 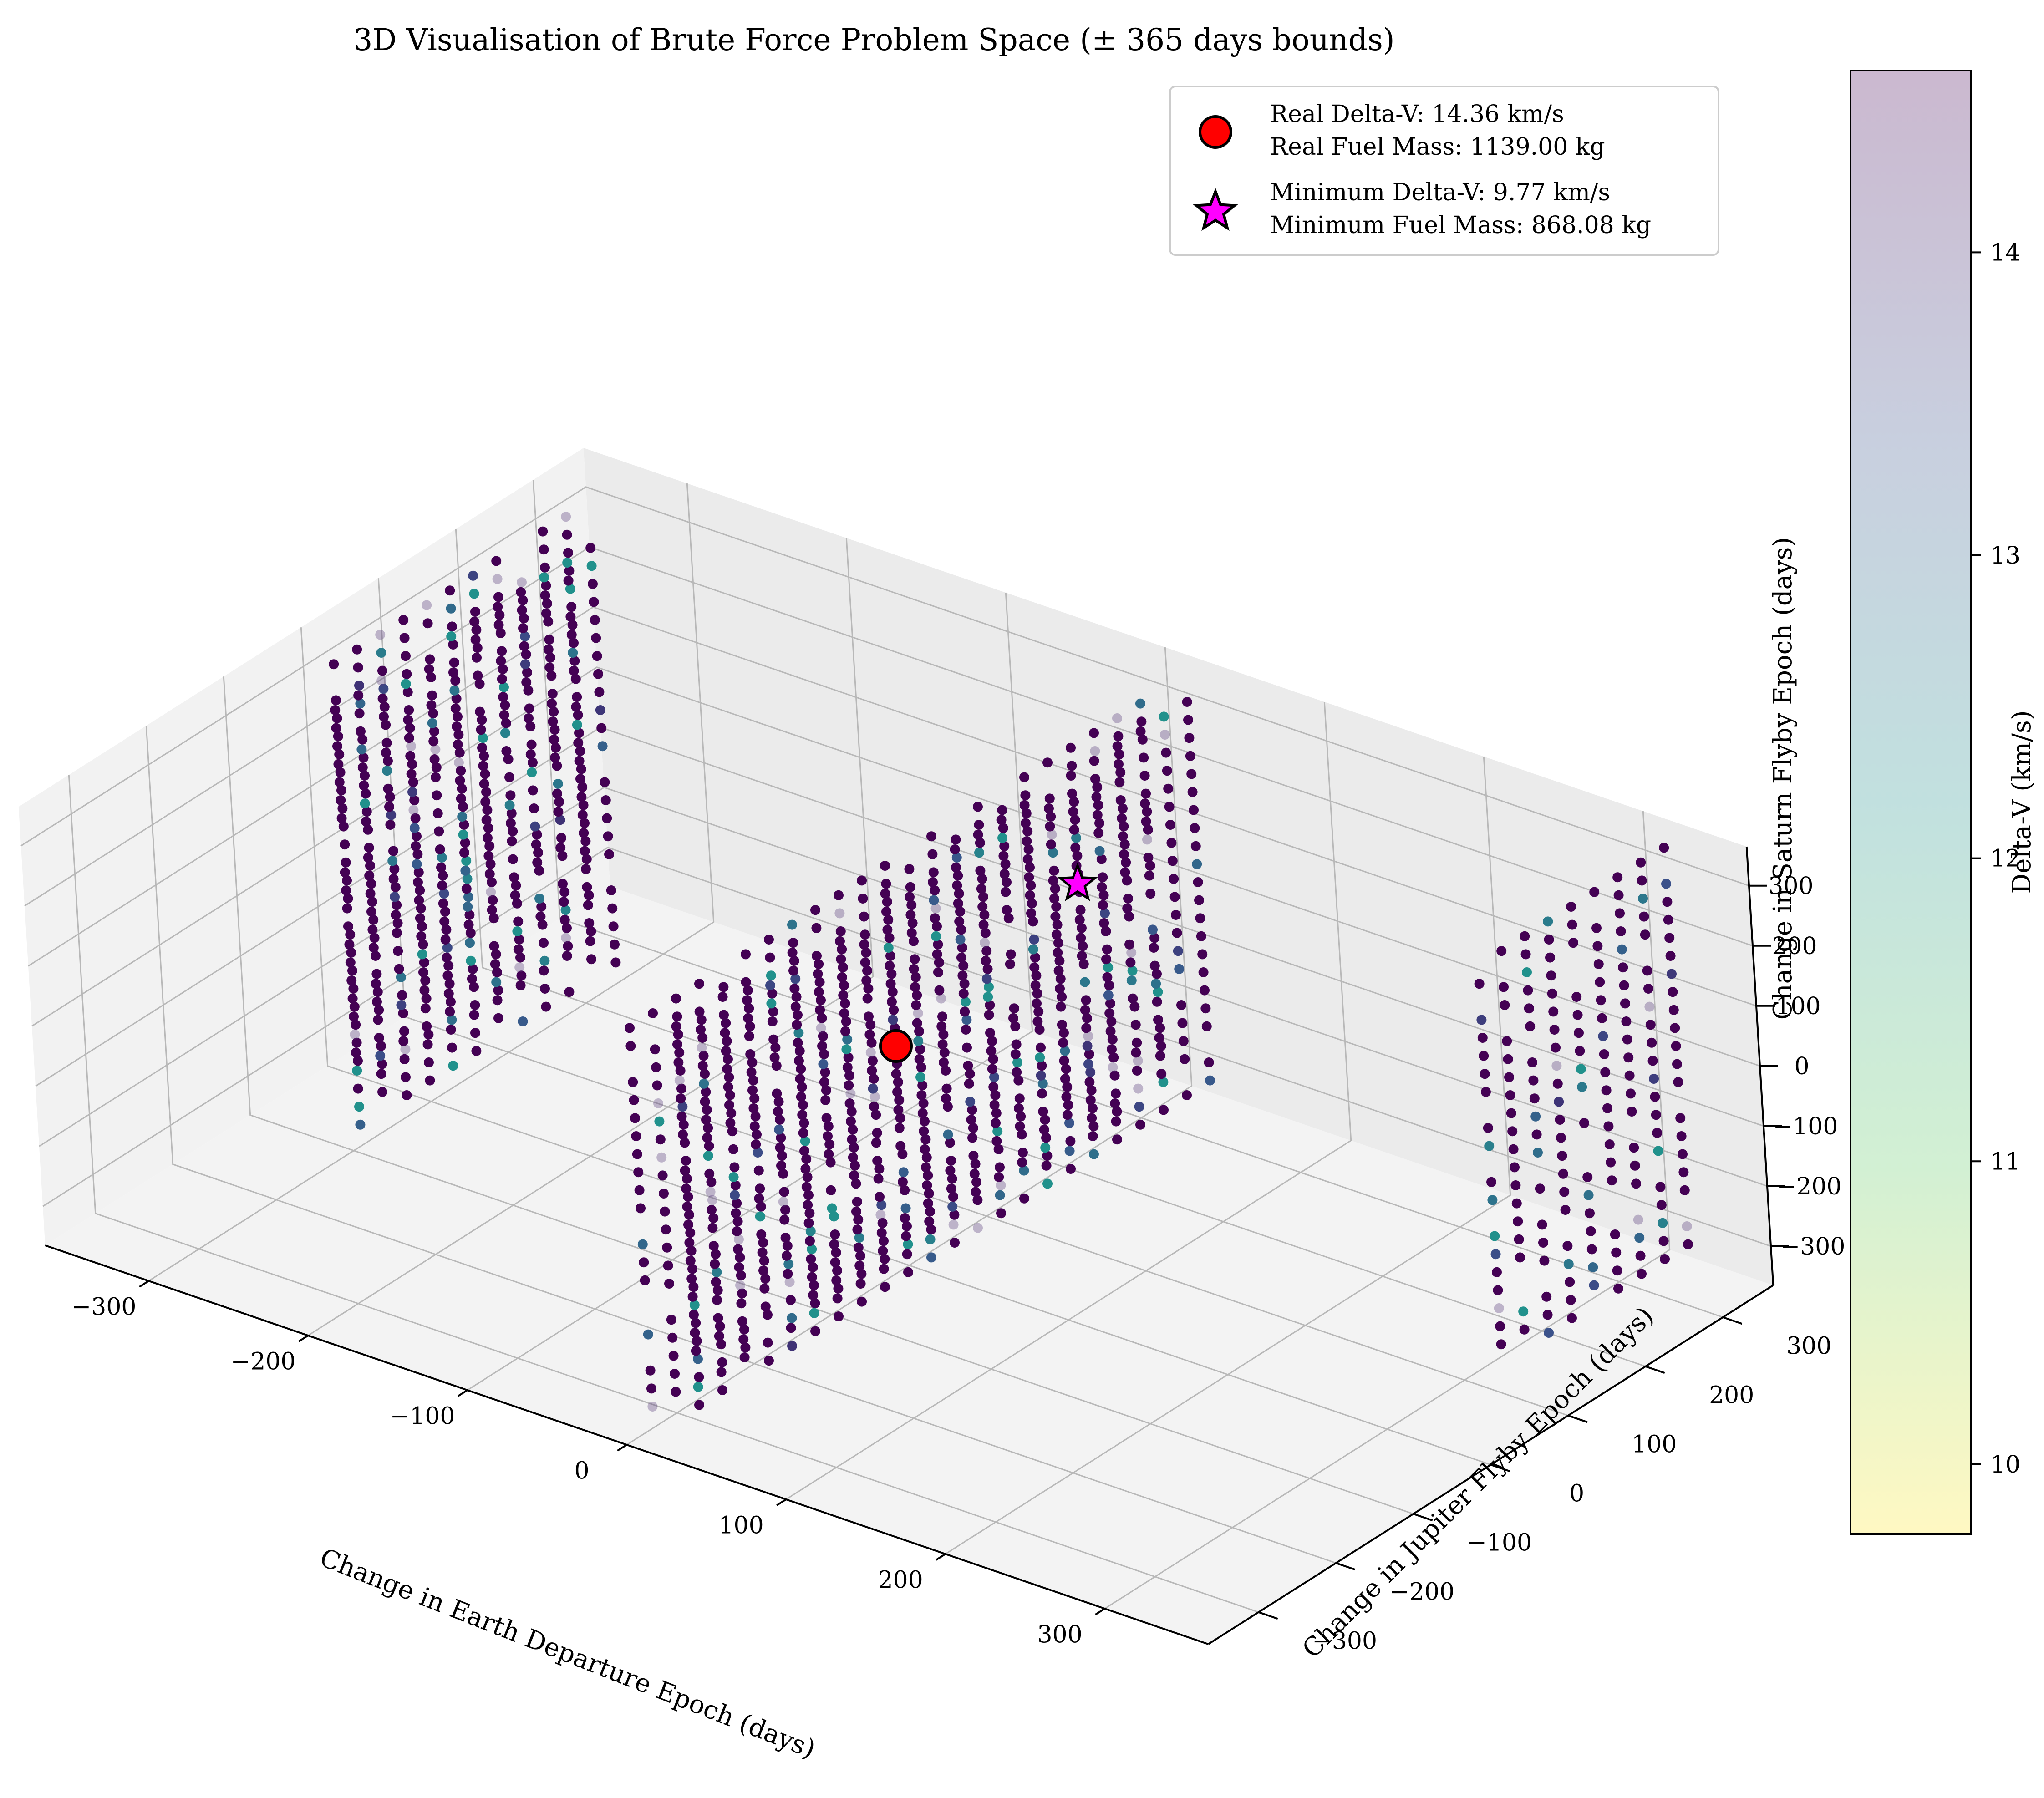 What do you see at coordinates (264, 1362) in the screenshot?
I see `x-tick-label: −200` at bounding box center [264, 1362].